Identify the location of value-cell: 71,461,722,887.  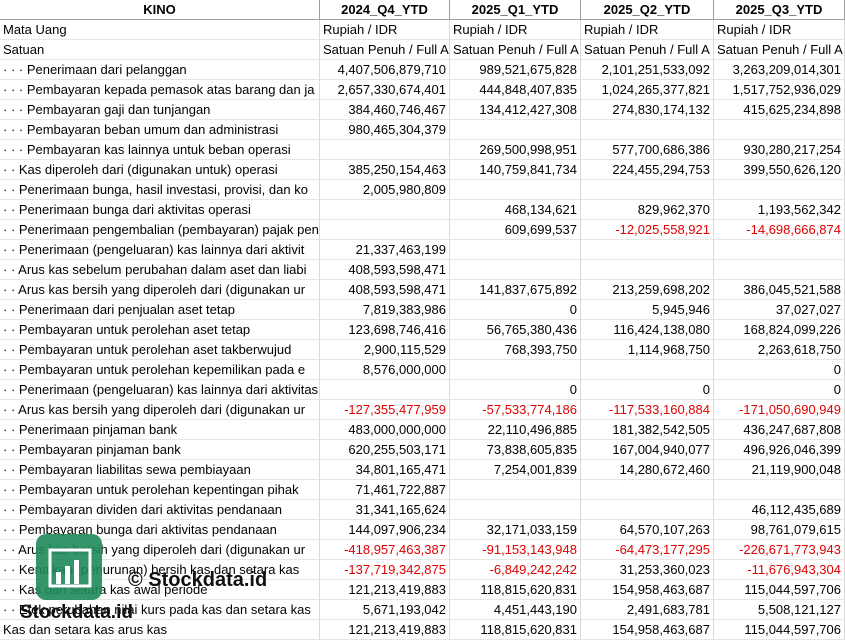
(385, 490).